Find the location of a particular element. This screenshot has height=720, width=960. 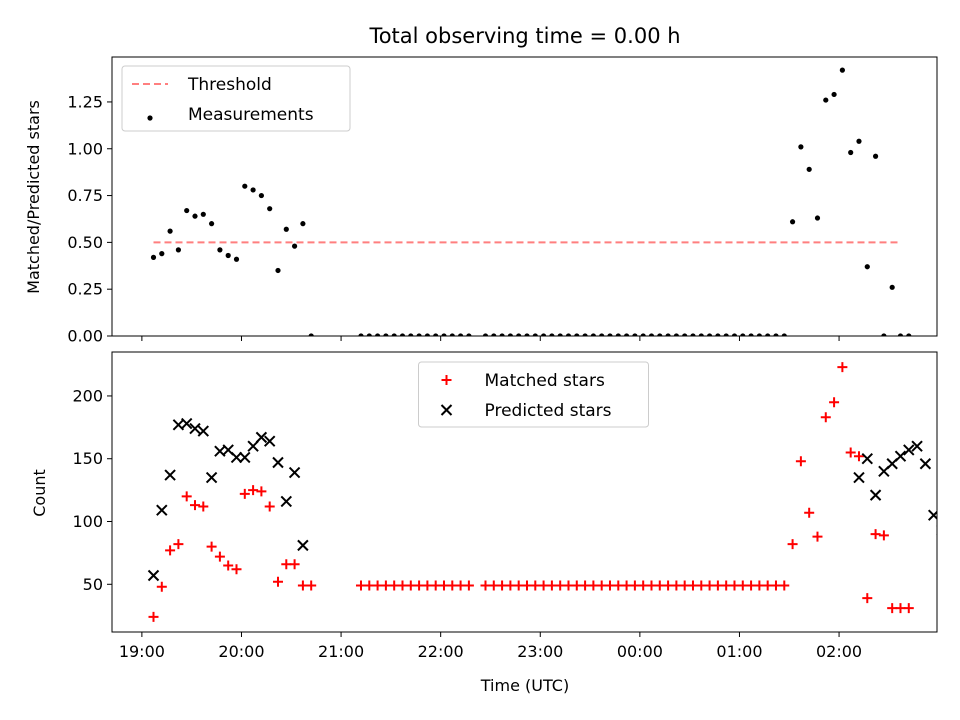

y-tick-label: 150 is located at coordinates (87, 458).